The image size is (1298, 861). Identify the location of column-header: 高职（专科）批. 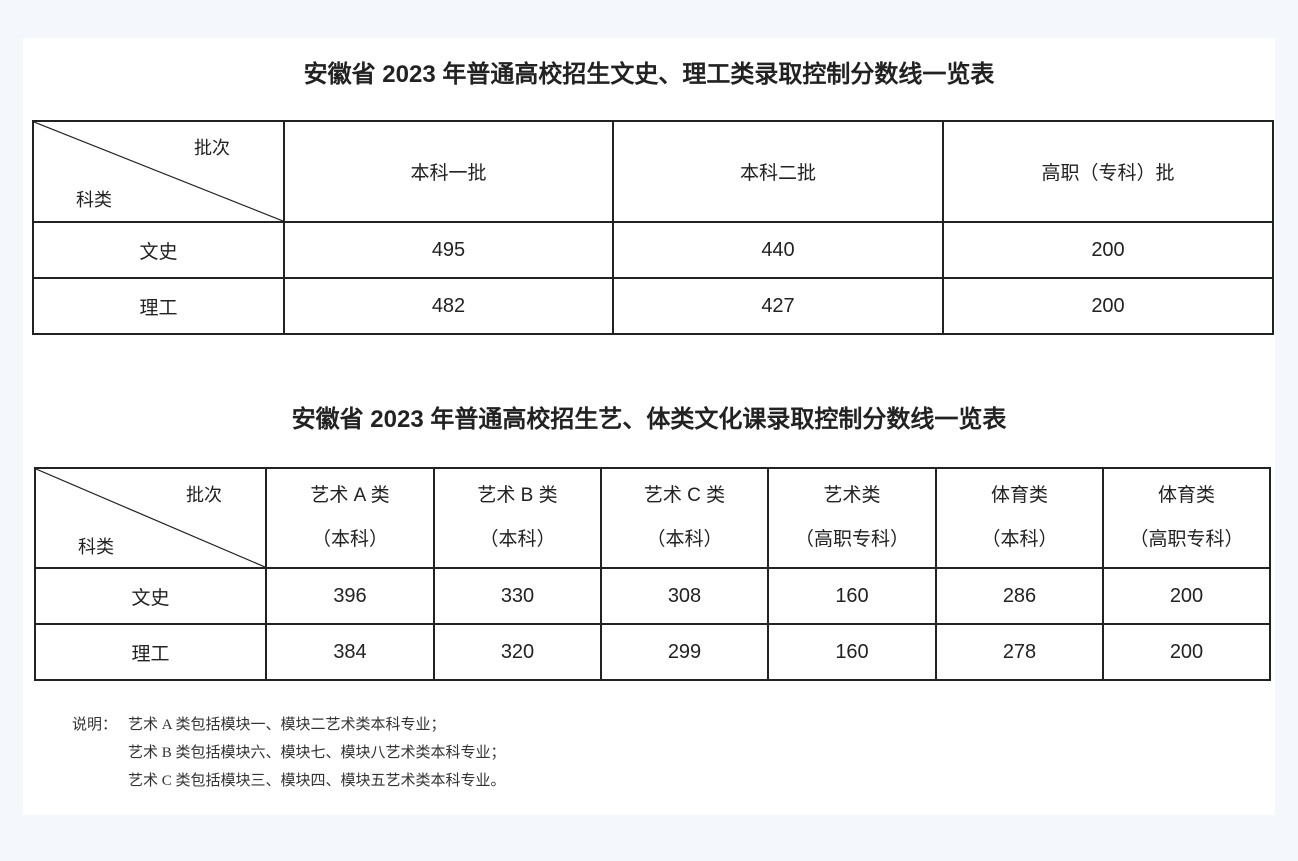
(1108, 171).